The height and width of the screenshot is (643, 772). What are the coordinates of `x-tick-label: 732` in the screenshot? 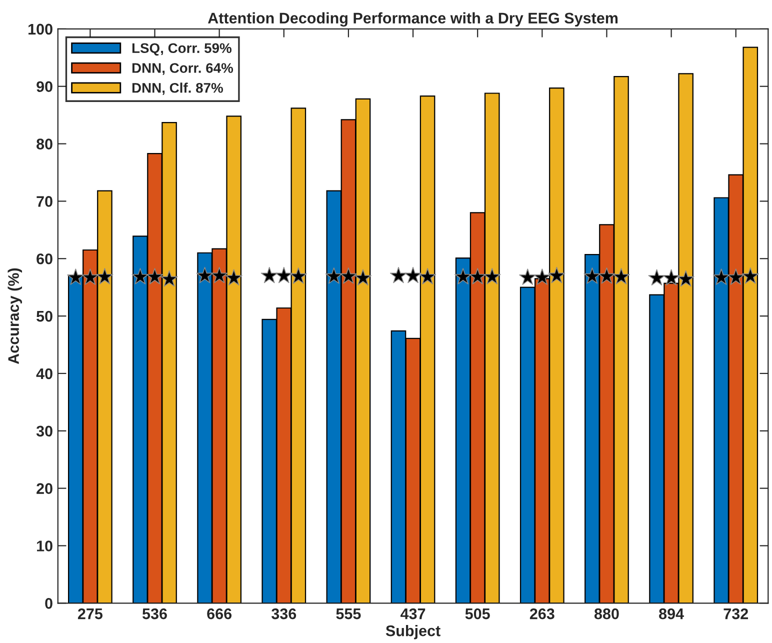 It's located at (736, 614).